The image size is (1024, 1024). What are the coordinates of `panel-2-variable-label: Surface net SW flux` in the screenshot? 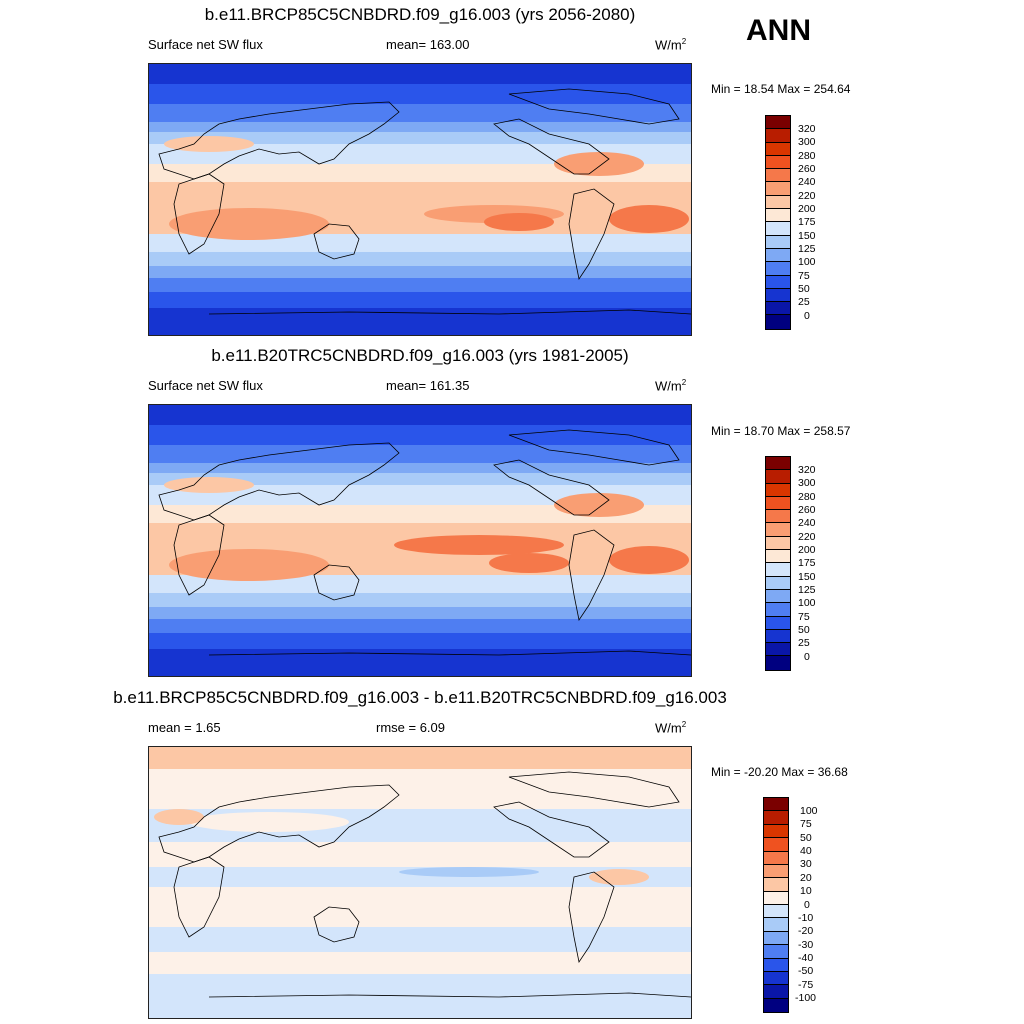 It's located at (205, 385).